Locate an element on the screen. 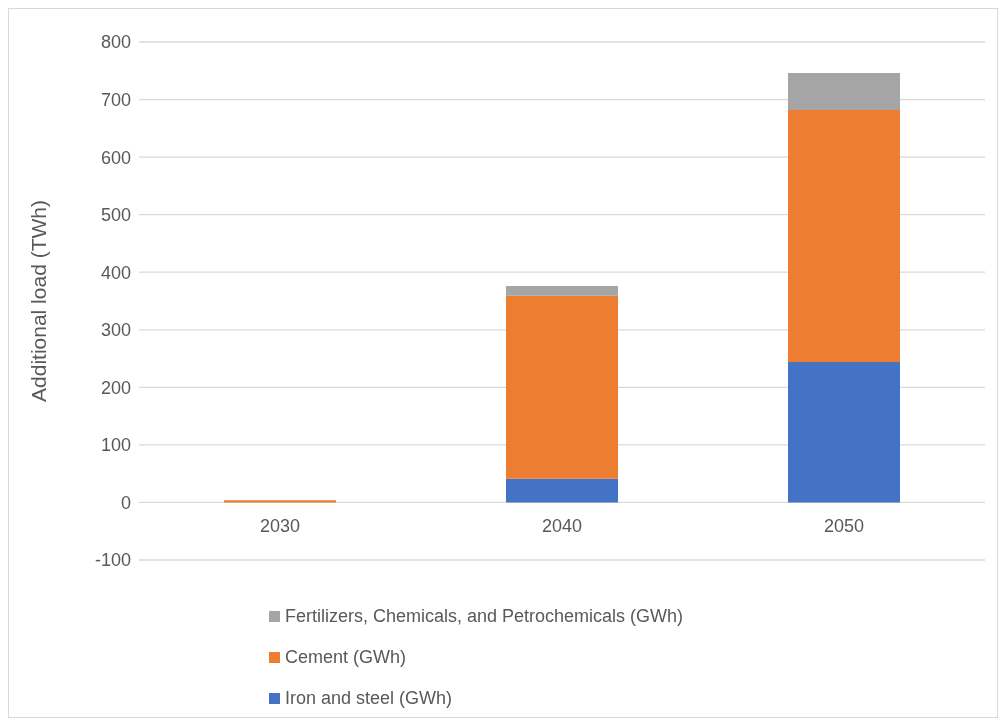 The width and height of the screenshot is (1008, 721). y-tick-label: 200 is located at coordinates (115, 387).